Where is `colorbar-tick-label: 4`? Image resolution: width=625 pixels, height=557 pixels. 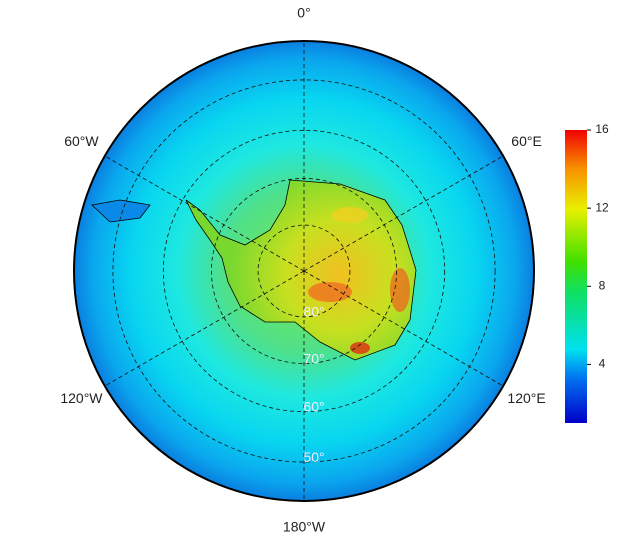
colorbar-tick-label: 4 is located at coordinates (602, 364).